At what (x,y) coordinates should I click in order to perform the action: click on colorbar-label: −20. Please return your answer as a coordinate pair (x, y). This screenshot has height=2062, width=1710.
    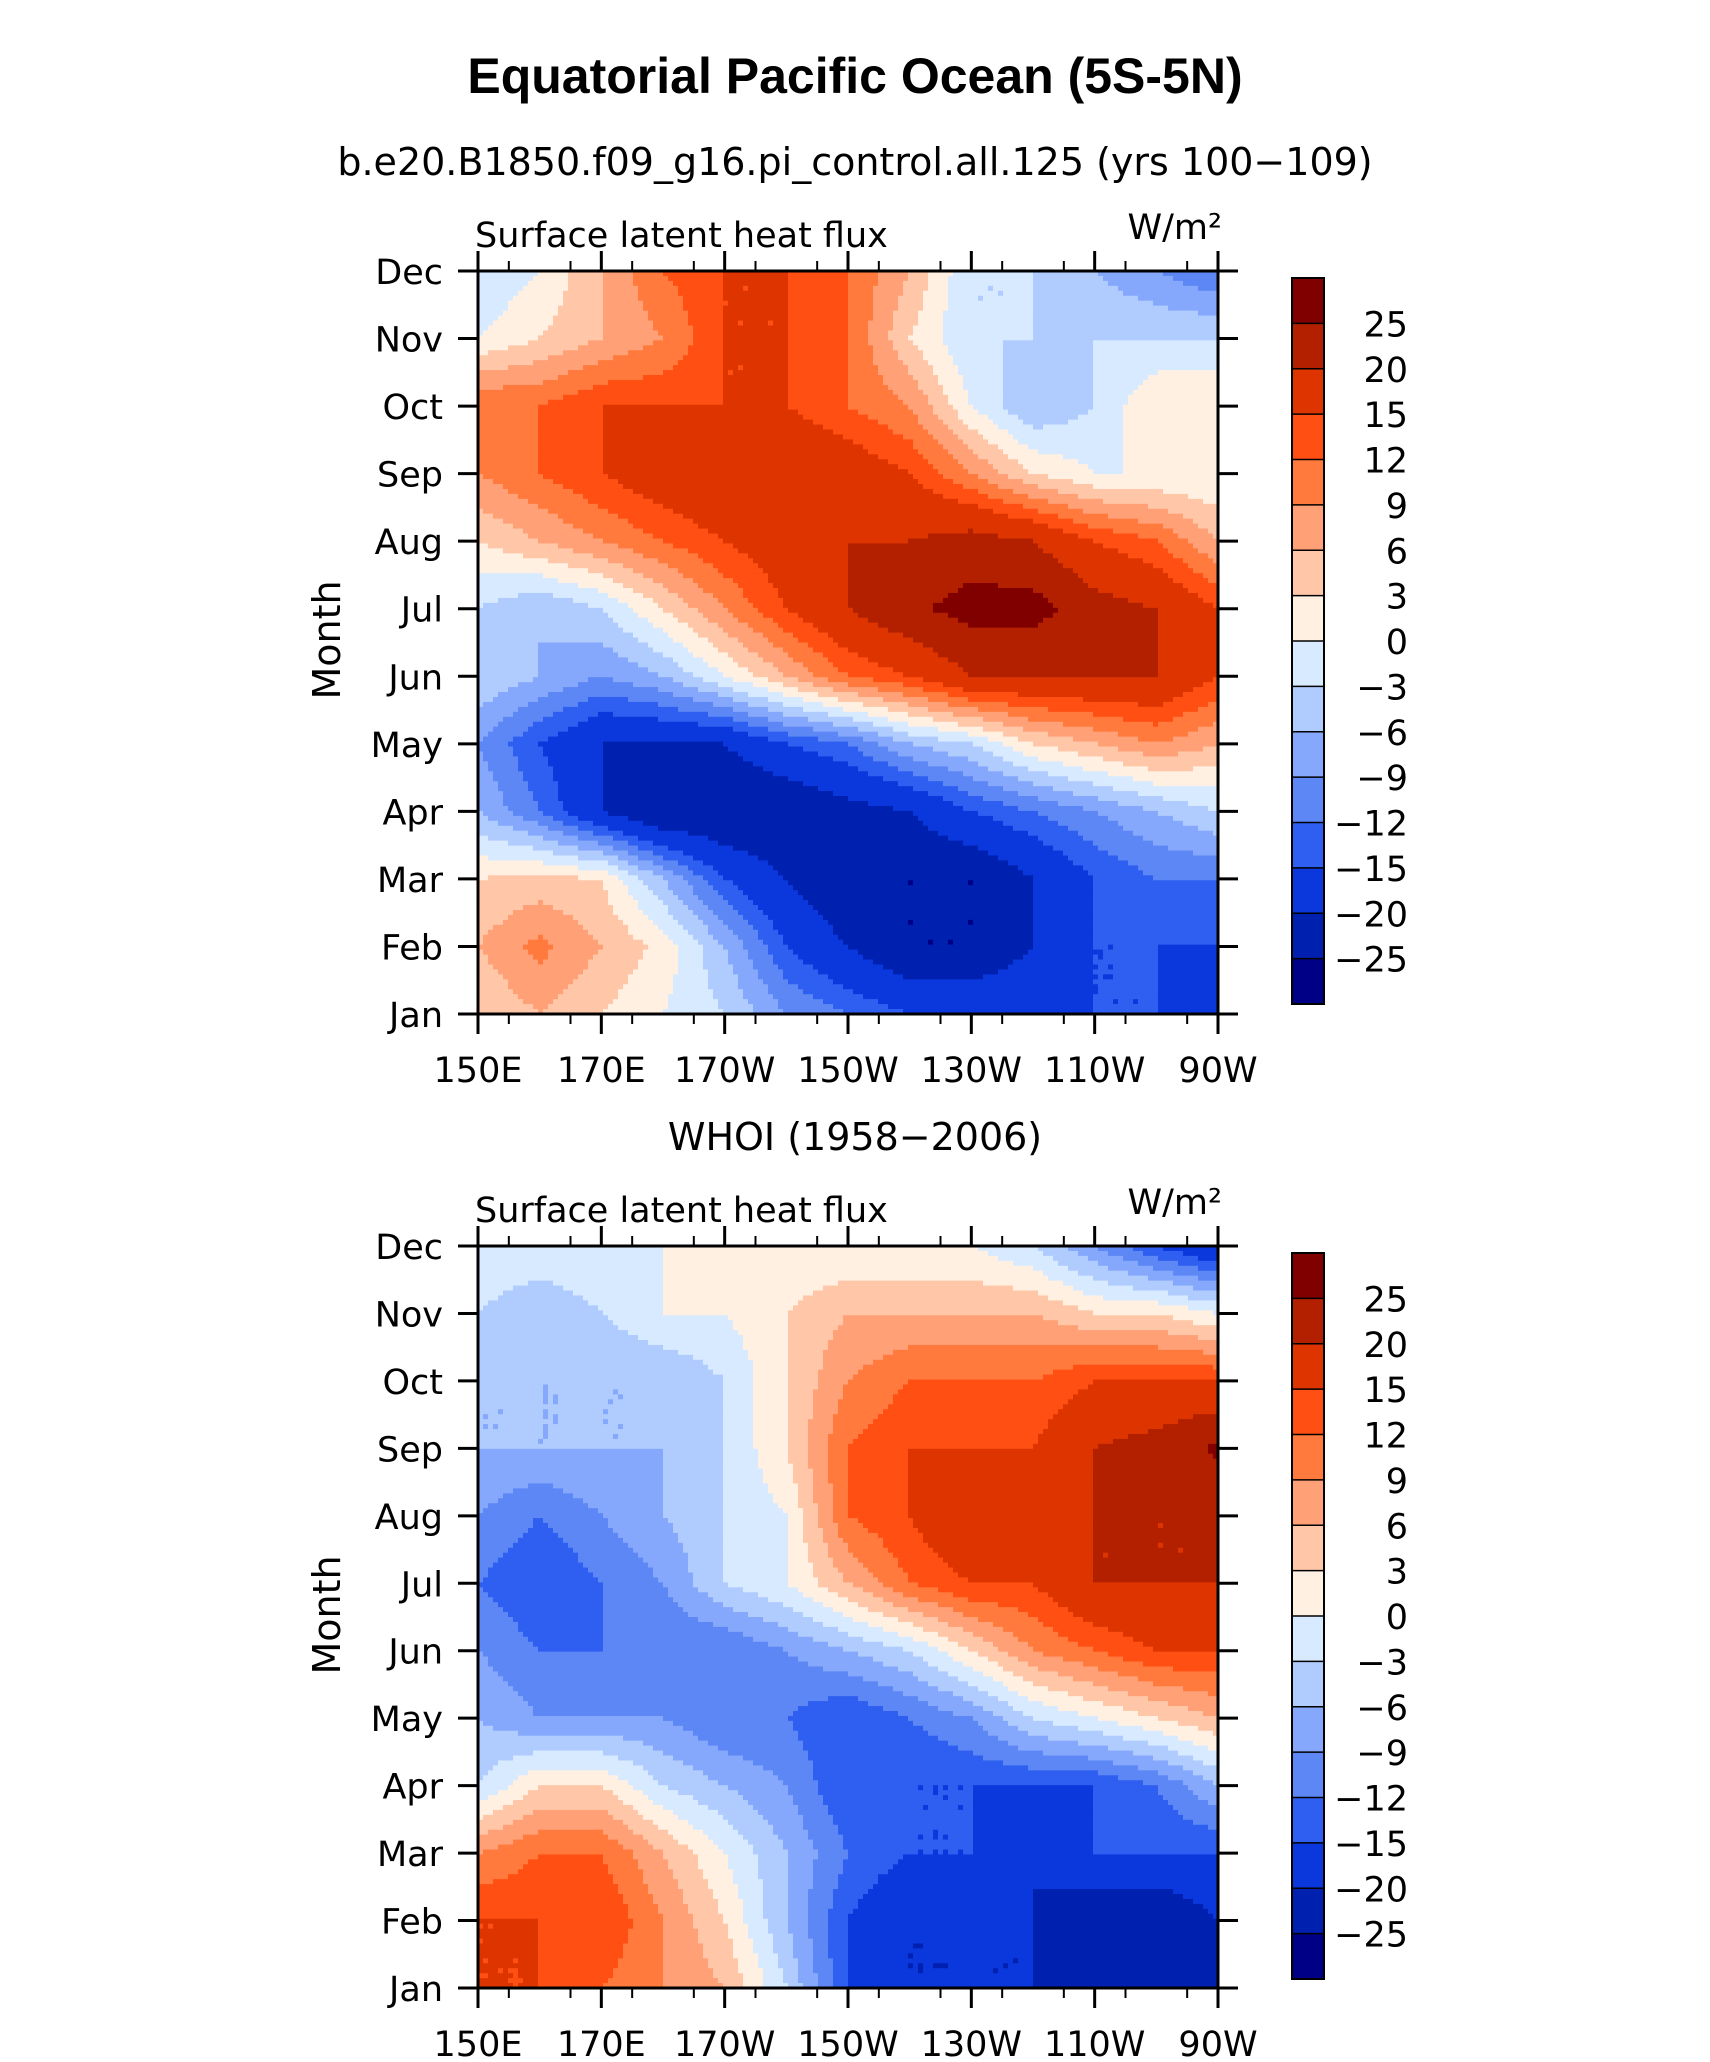
    Looking at the image, I should click on (1371, 915).